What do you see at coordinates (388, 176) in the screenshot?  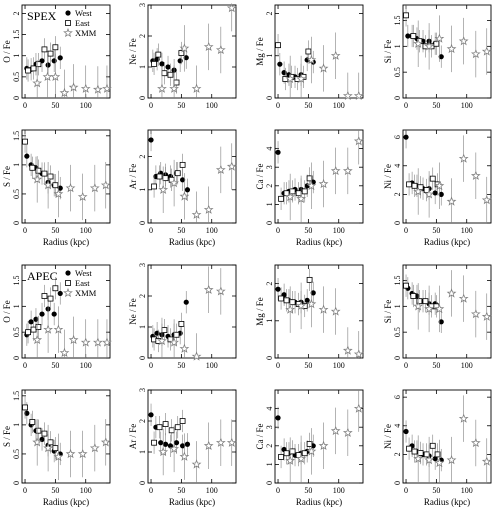 I see `y-axis-label: Ni / Fe` at bounding box center [388, 176].